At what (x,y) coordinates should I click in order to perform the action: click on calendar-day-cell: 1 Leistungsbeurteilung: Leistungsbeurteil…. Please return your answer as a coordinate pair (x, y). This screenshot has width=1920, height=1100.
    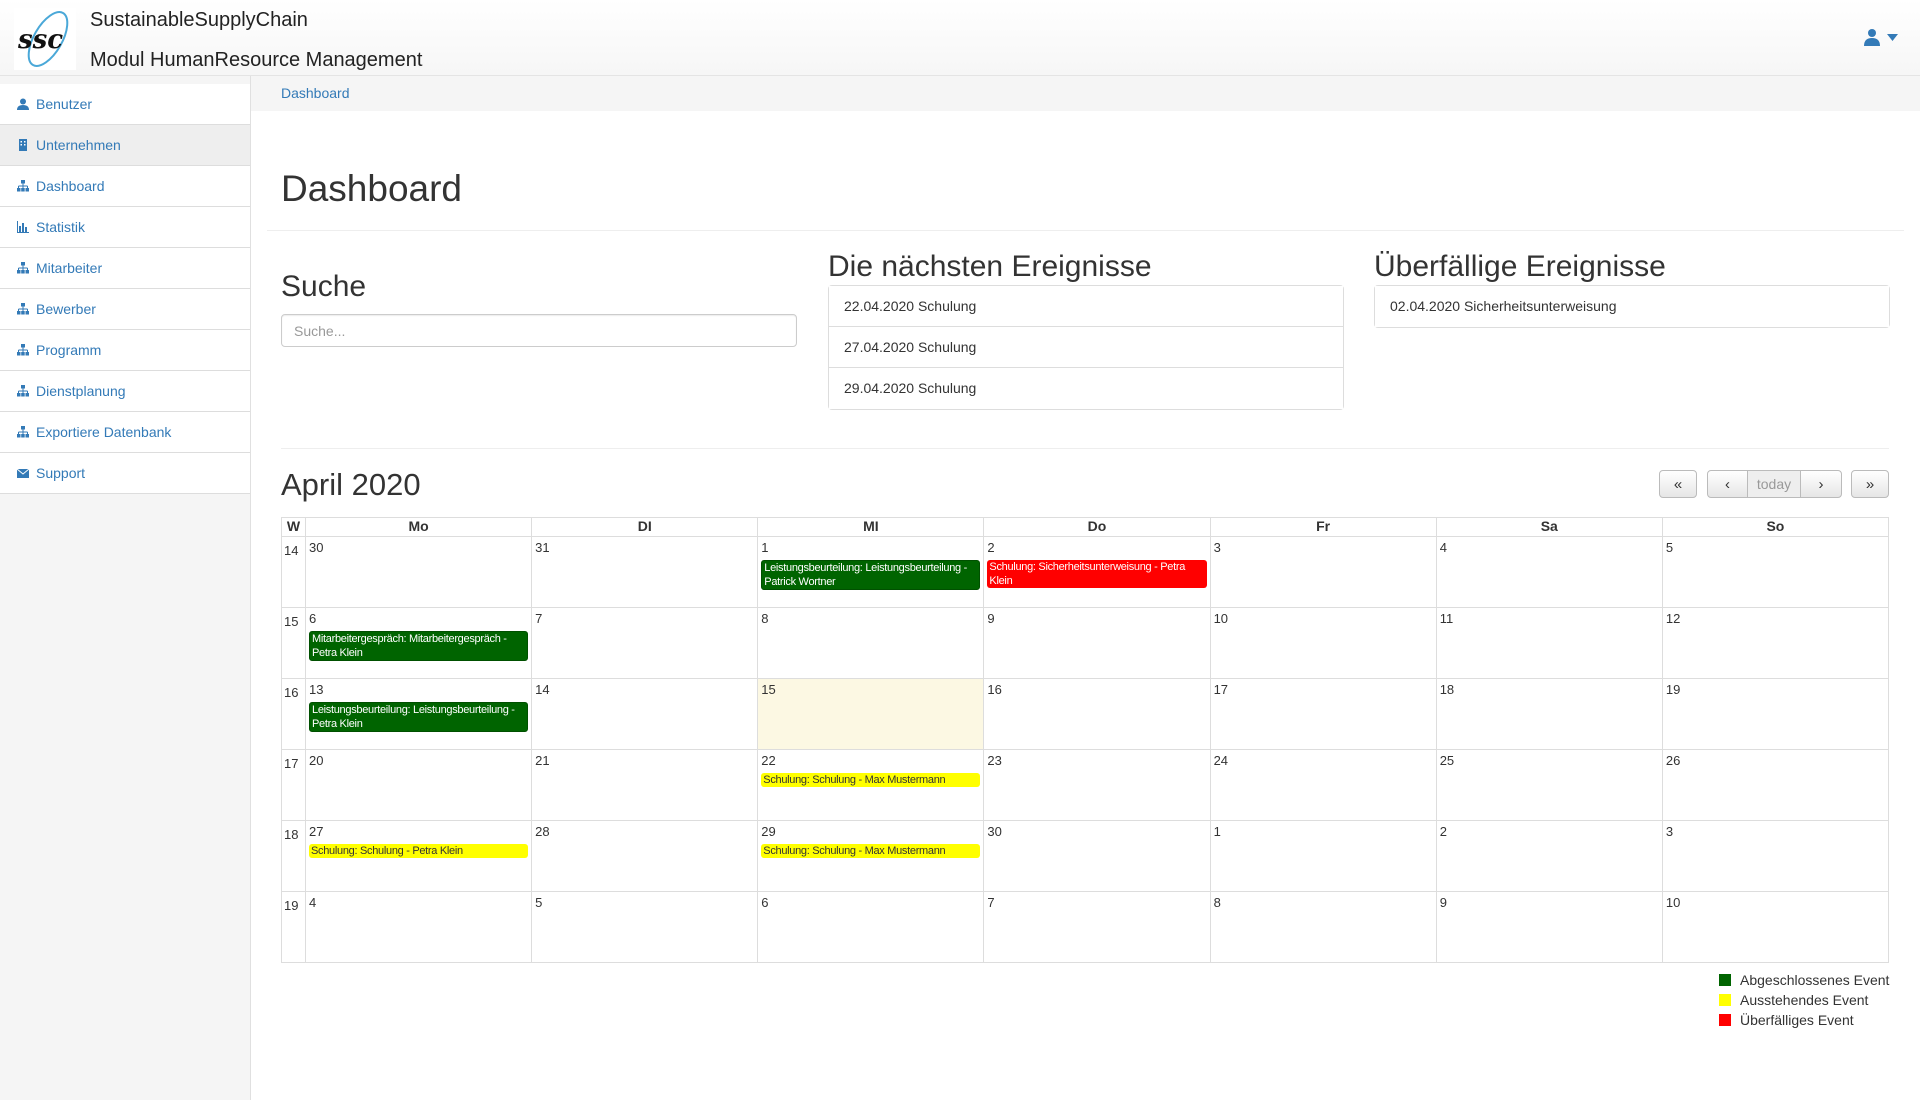
    Looking at the image, I should click on (871, 572).